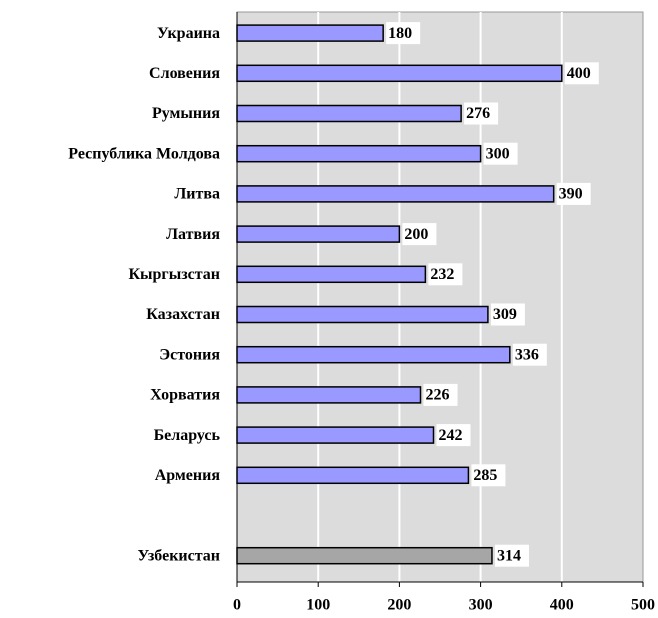 This screenshot has height=618, width=658. What do you see at coordinates (579, 73) in the screenshot?
I see `value-label: 400` at bounding box center [579, 73].